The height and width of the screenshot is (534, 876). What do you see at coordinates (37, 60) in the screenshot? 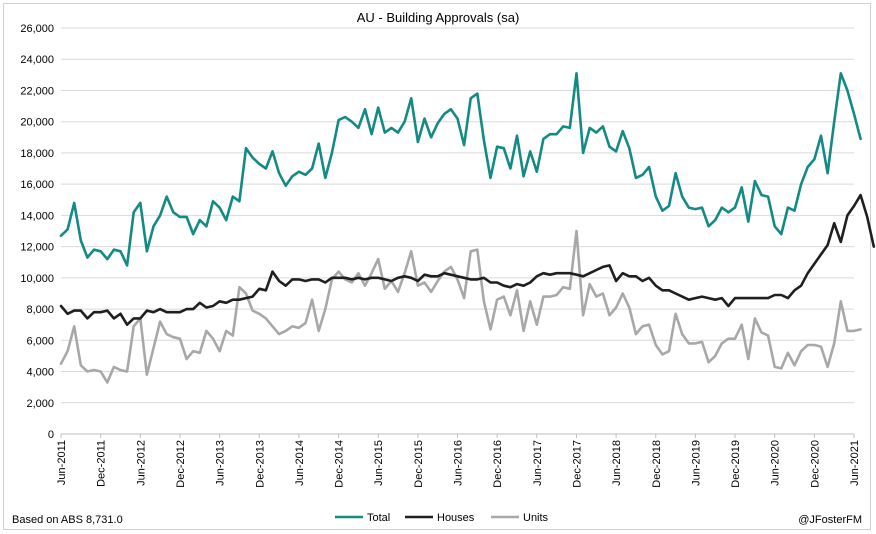
I see `y-tick-label: 24,000` at bounding box center [37, 60].